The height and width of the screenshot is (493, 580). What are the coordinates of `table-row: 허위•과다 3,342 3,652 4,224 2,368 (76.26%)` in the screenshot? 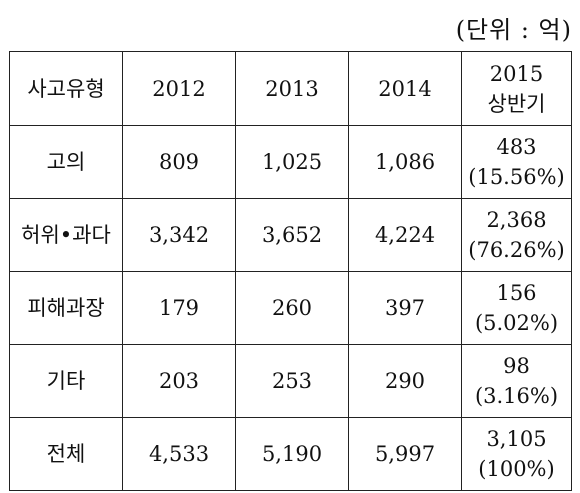 It's located at (290, 235).